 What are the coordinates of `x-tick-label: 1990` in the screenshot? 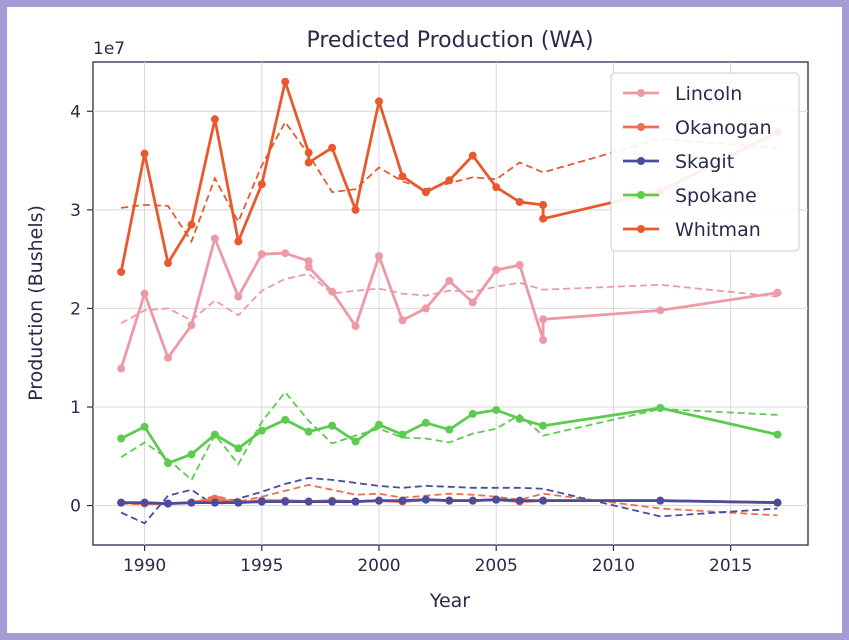 It's located at (144, 566).